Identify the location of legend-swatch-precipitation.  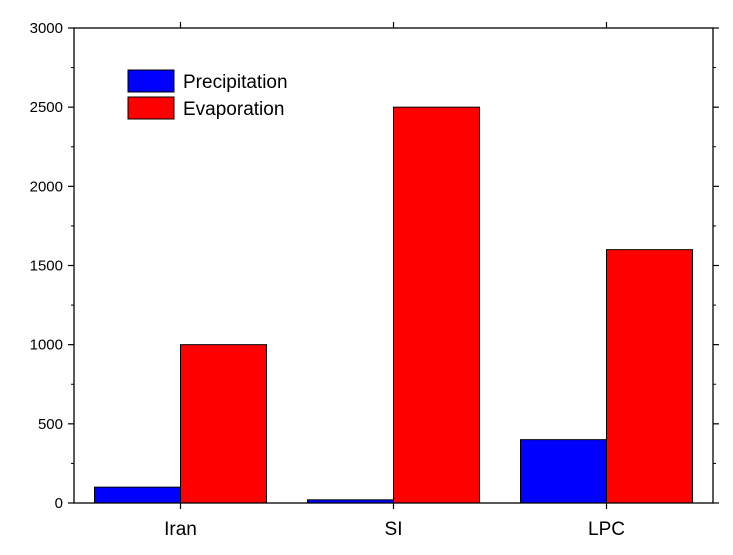
(151, 81).